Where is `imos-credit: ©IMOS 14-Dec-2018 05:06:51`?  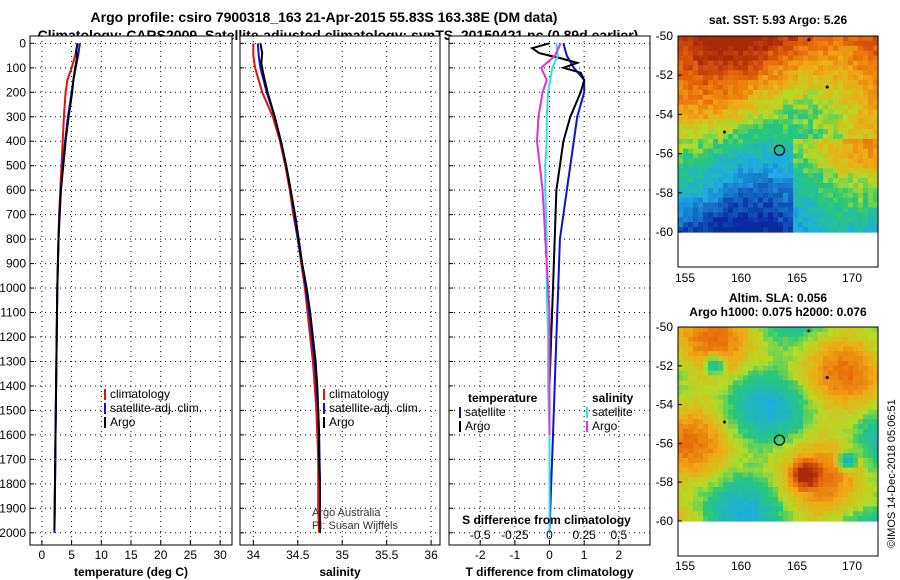 imos-credit: ©IMOS 14-Dec-2018 05:06:51 is located at coordinates (892, 473).